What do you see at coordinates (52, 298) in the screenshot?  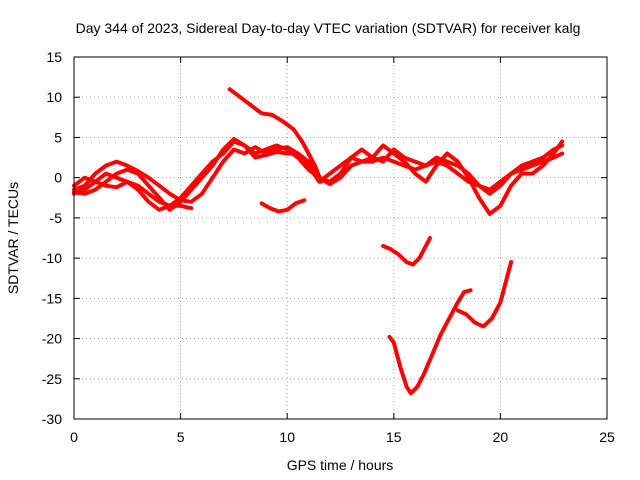 I see `y-tick-label: -15` at bounding box center [52, 298].